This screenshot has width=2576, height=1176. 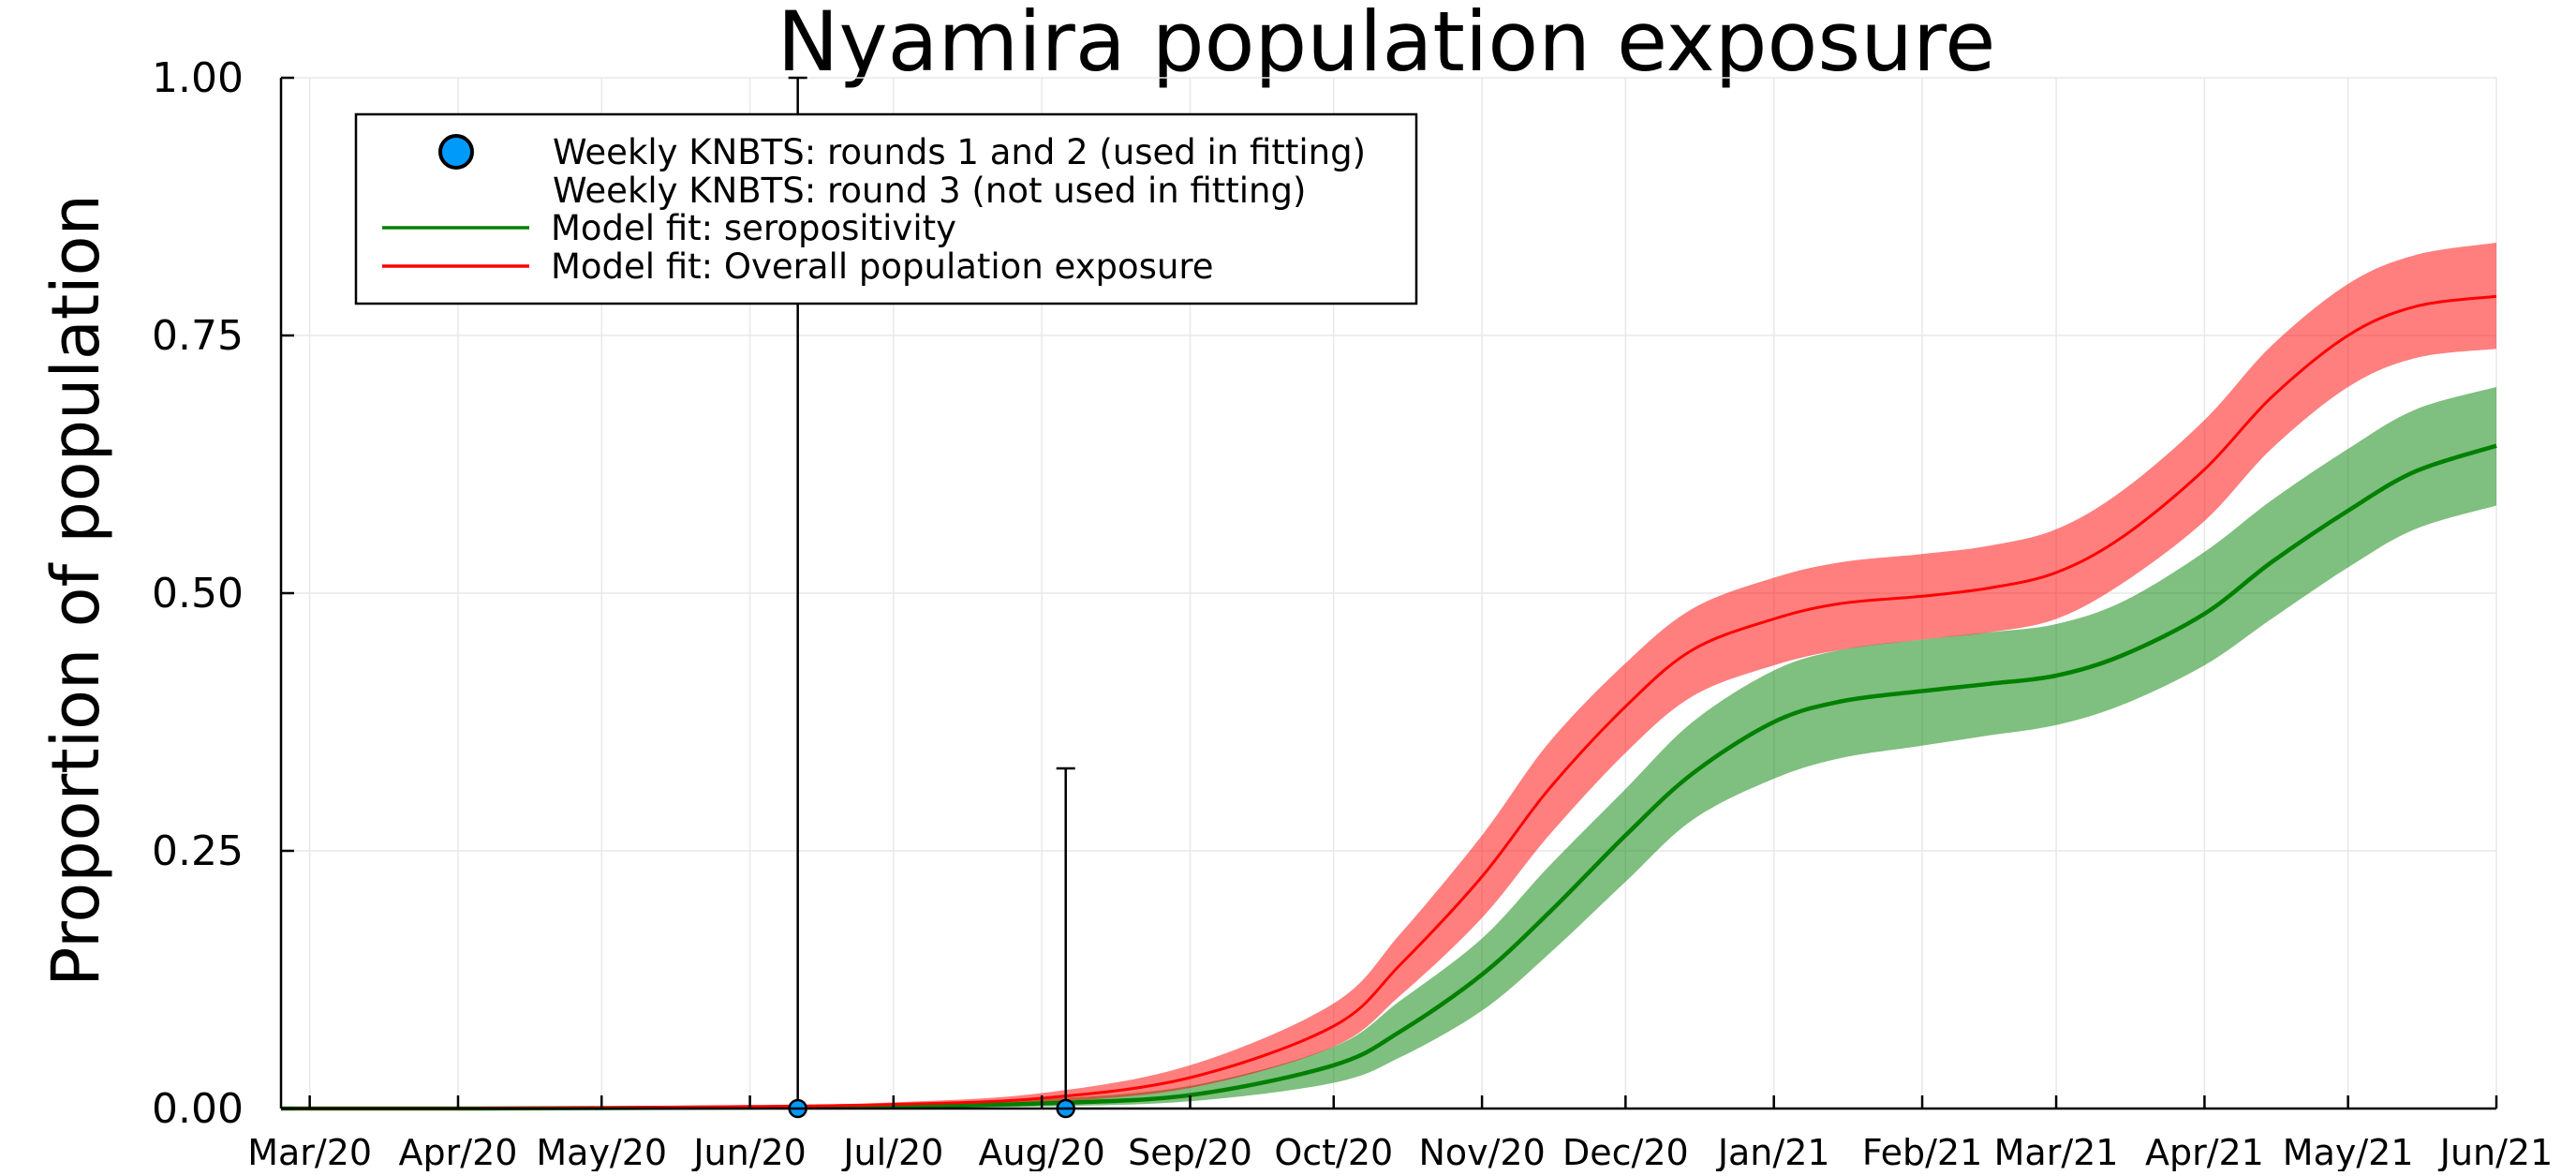 I want to click on legend-marker-circle, so click(x=456, y=152).